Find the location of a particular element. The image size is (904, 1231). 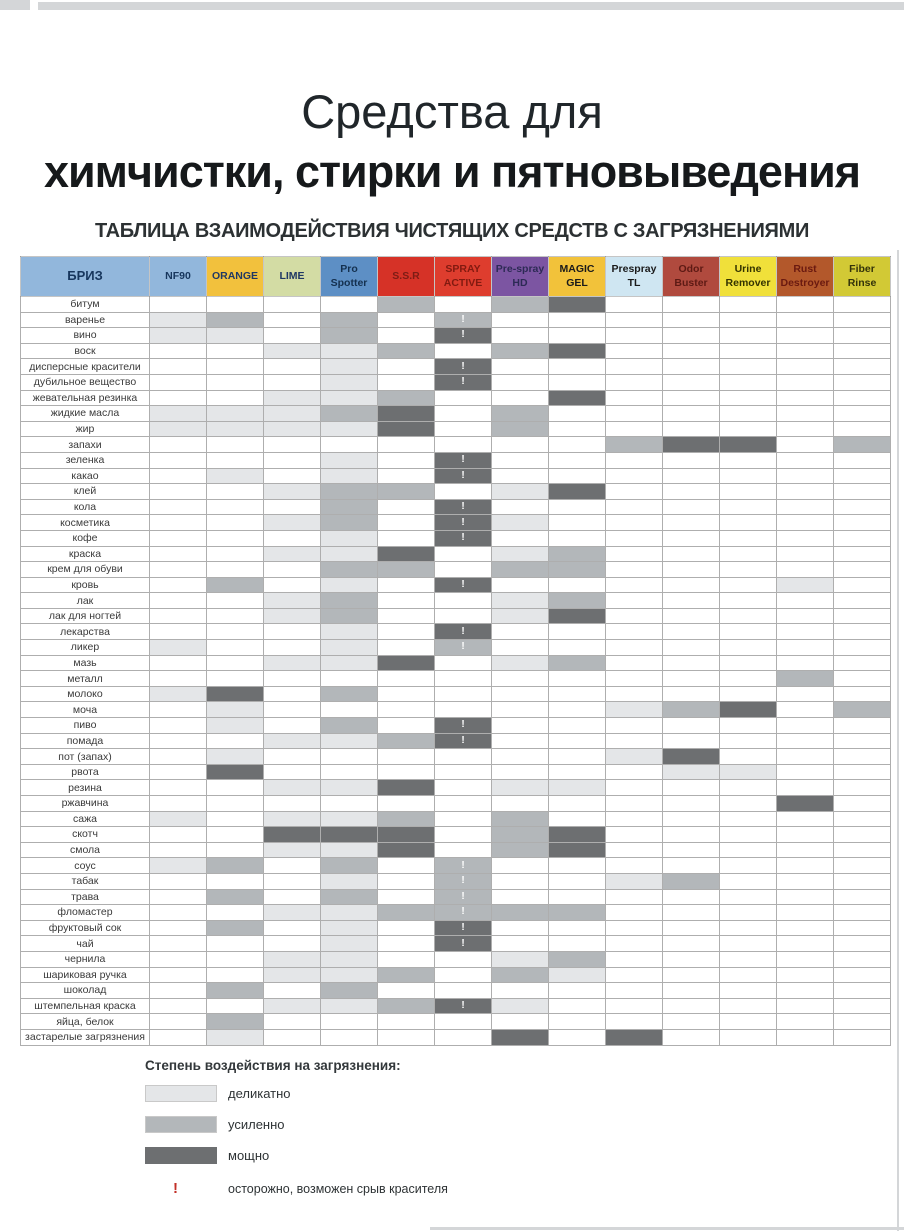

legend-label-enhanced: усиленно is located at coordinates (256, 1124).